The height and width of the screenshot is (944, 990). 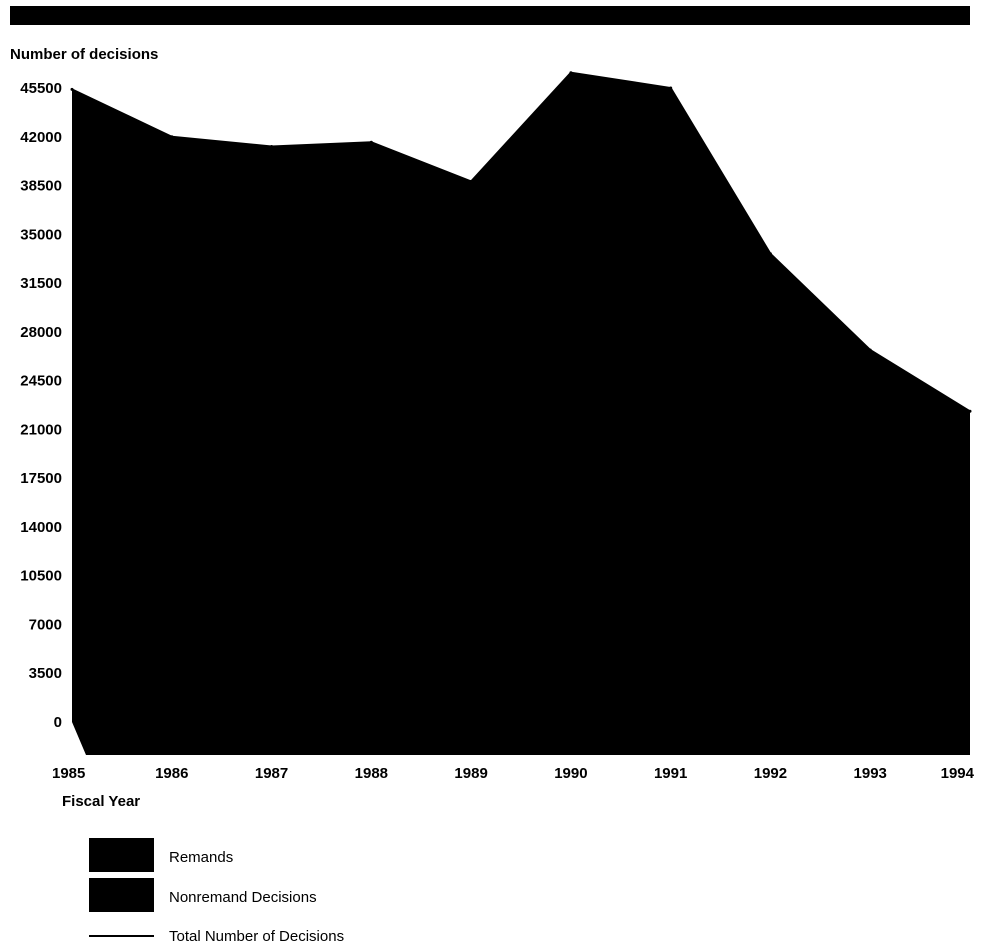 What do you see at coordinates (870, 773) in the screenshot?
I see `x-tick-label: 1993` at bounding box center [870, 773].